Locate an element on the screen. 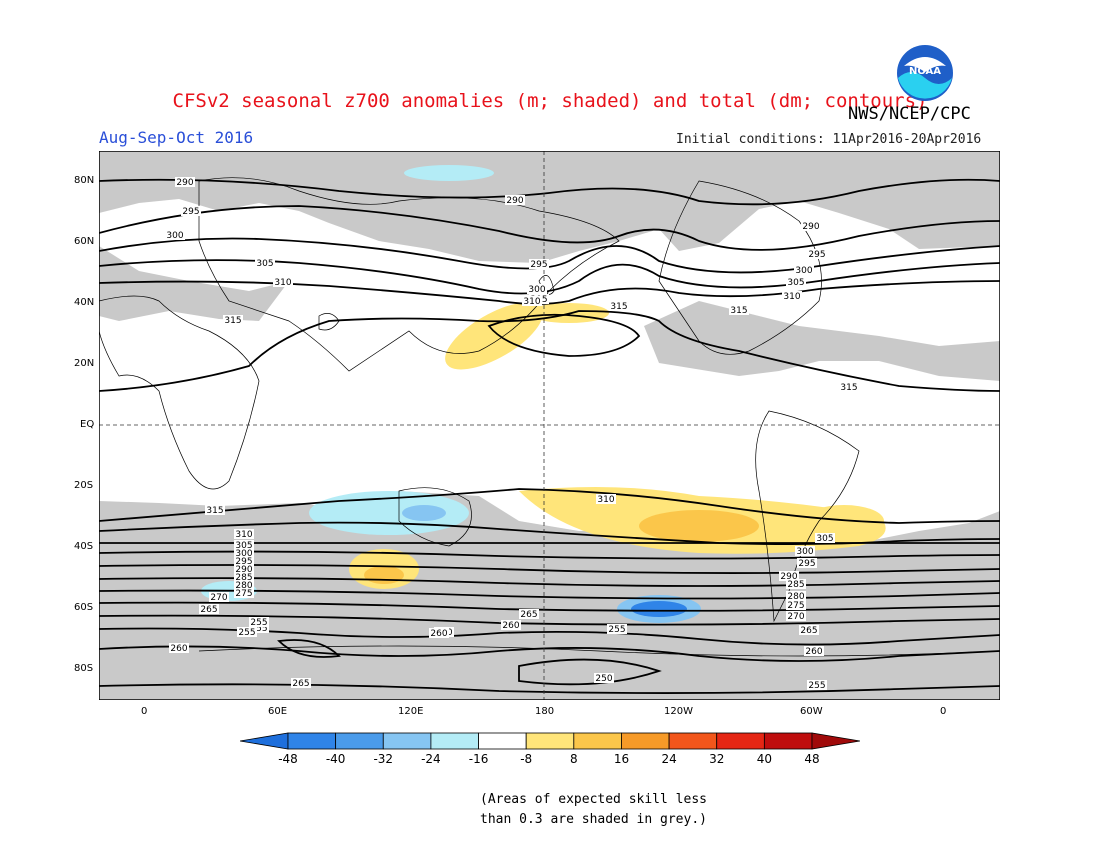  colorbar-tick-label: 40 is located at coordinates (764, 759).